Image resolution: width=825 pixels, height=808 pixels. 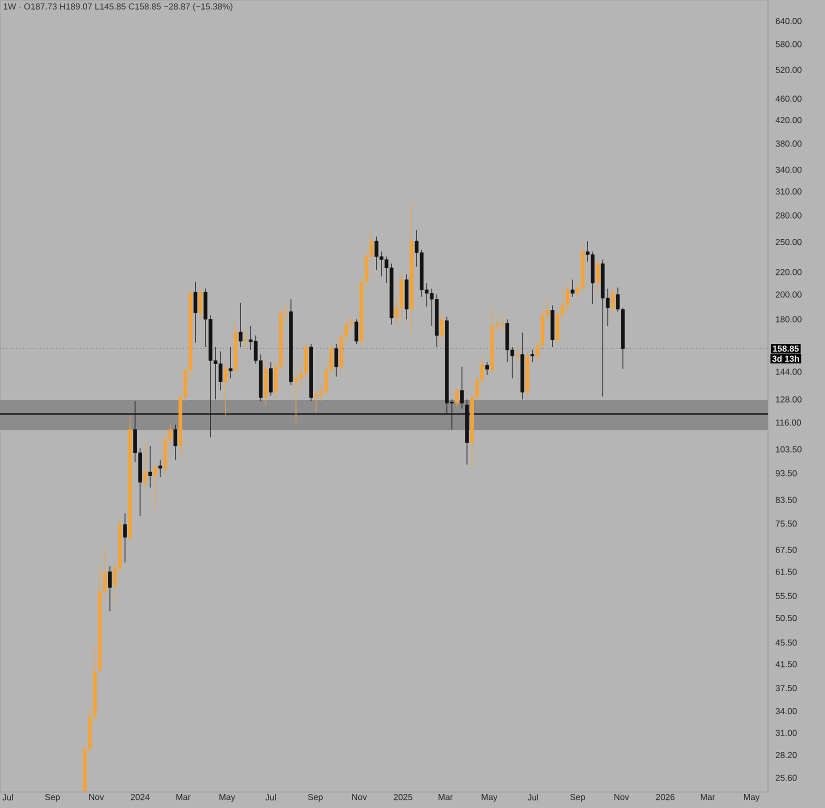 What do you see at coordinates (786, 523) in the screenshot?
I see `y-tick-label: 75.50` at bounding box center [786, 523].